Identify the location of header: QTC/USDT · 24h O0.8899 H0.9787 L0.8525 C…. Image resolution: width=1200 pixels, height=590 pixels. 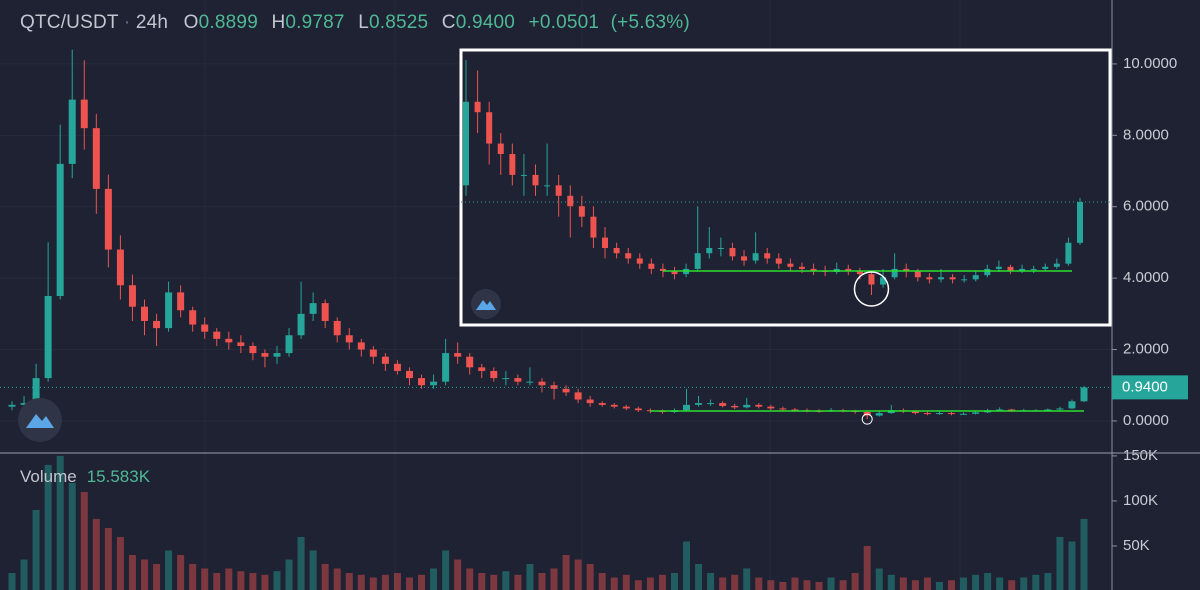
(355, 23).